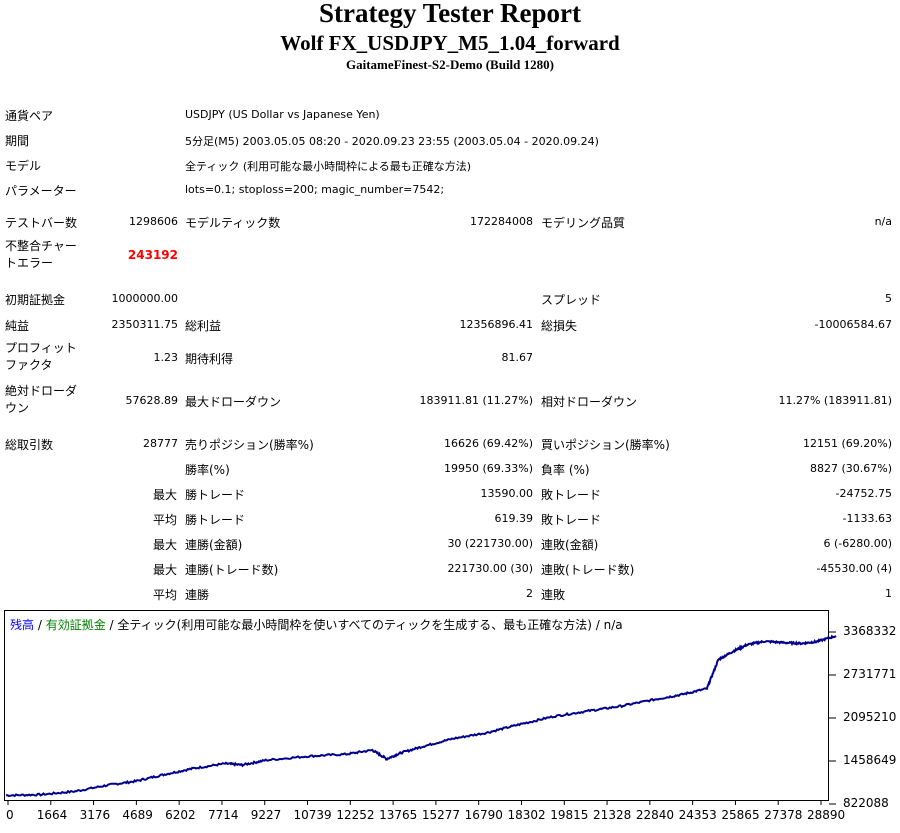 The image size is (900, 833). I want to click on report-subtitle: Wolf FX_USDJPY_M5_1.04_forward, so click(450, 43).